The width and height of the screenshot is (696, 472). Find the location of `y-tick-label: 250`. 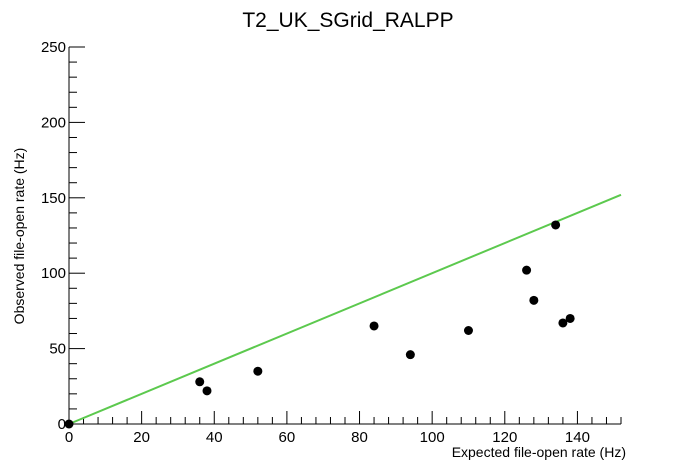

y-tick-label: 250 is located at coordinates (53, 47).